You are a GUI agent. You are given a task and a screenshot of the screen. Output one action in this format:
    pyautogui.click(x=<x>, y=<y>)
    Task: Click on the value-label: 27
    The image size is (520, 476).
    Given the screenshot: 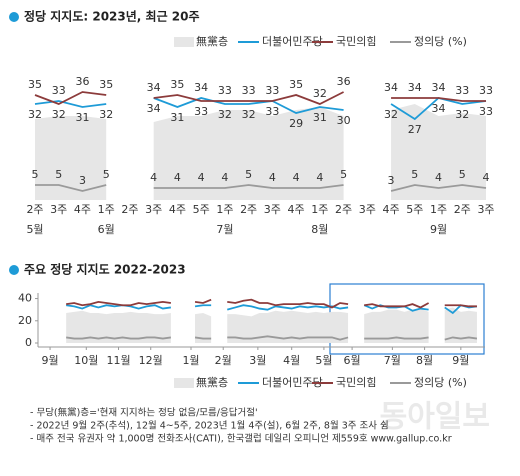 What is the action you would take?
    pyautogui.click(x=415, y=129)
    